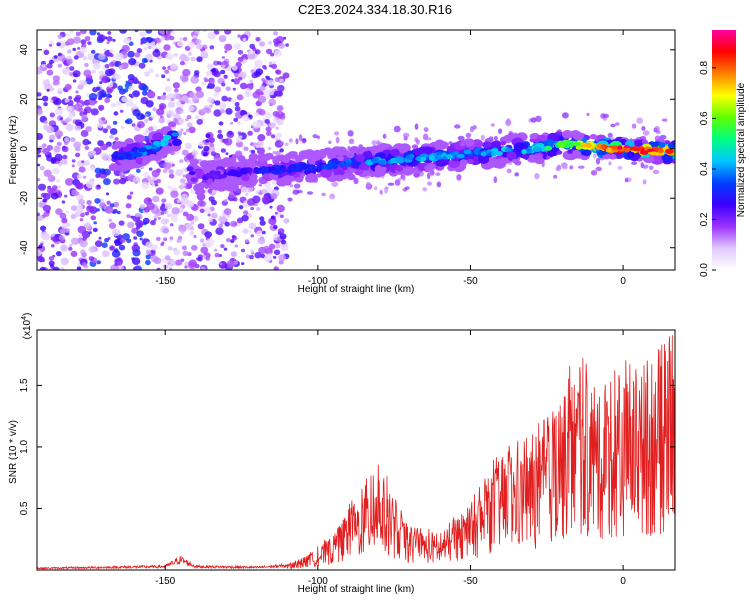 Image resolution: width=750 pixels, height=600 pixels. Describe the element at coordinates (704, 270) in the screenshot. I see `colorbar-tick-label: 0.0` at that location.